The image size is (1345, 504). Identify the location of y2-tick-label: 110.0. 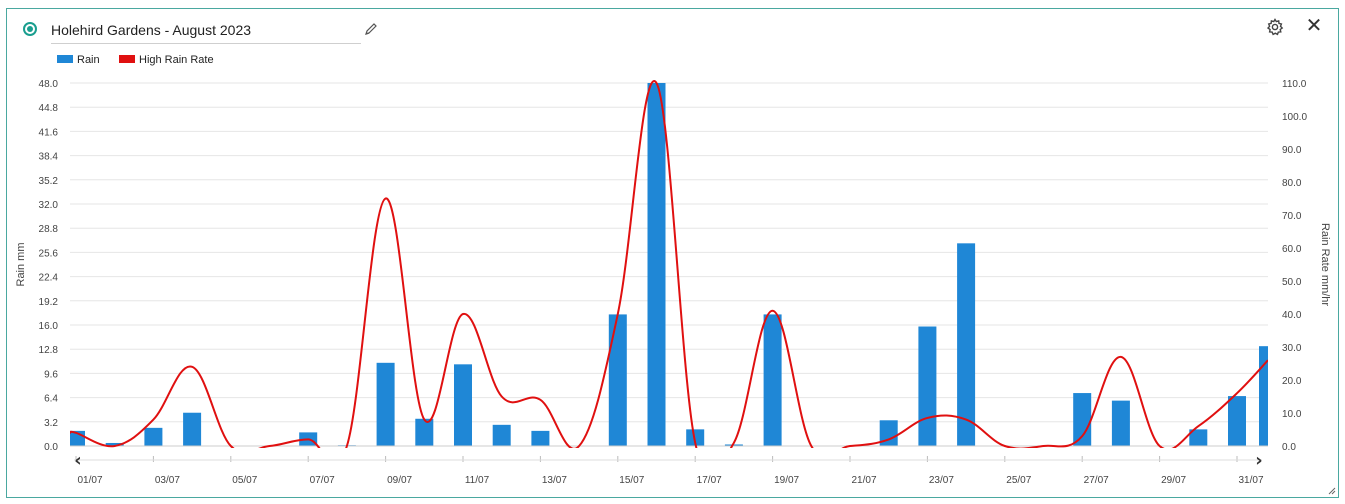
(1294, 84).